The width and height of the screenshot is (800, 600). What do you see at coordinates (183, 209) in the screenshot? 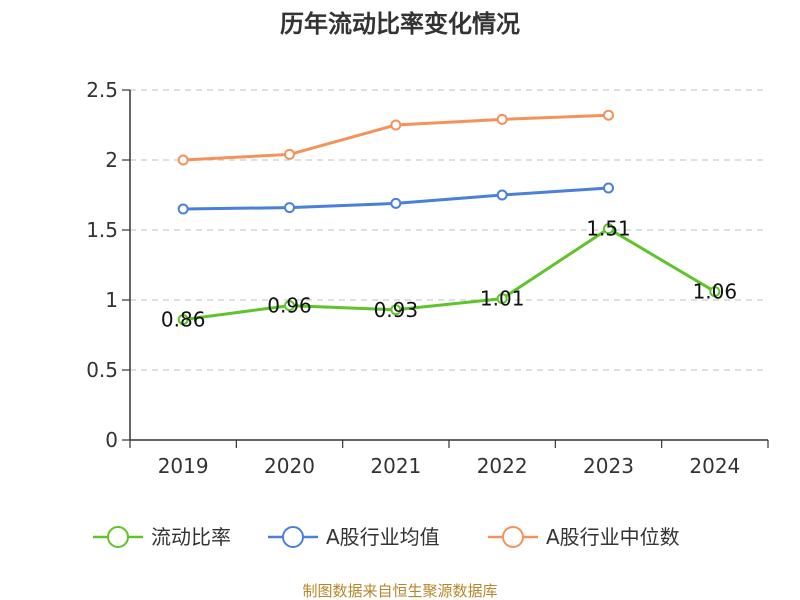
I see `series-1-point-2019` at bounding box center [183, 209].